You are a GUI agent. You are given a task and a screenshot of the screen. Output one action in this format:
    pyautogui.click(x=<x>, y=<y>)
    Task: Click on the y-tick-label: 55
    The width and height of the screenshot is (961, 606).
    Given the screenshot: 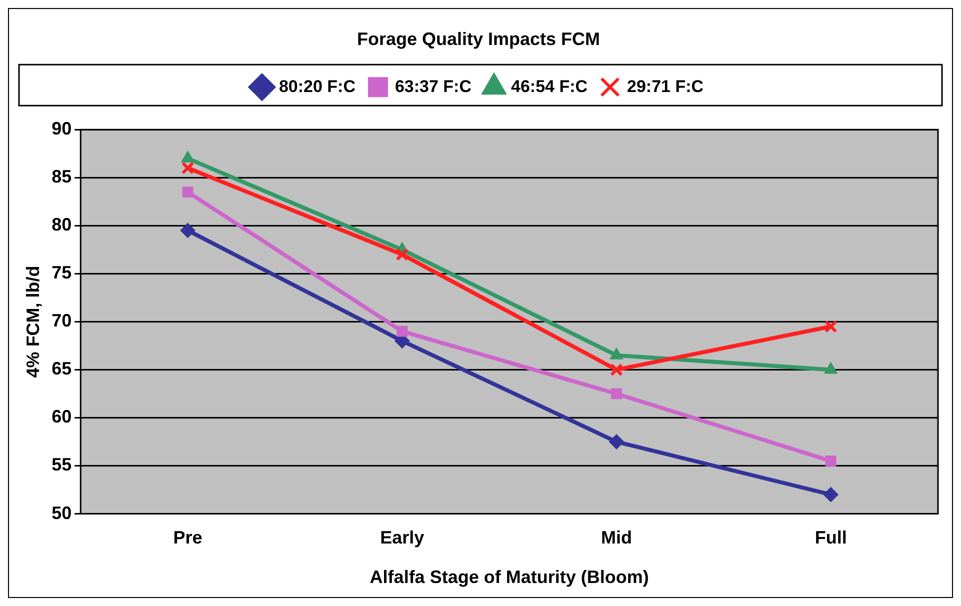 What is the action you would take?
    pyautogui.click(x=62, y=464)
    